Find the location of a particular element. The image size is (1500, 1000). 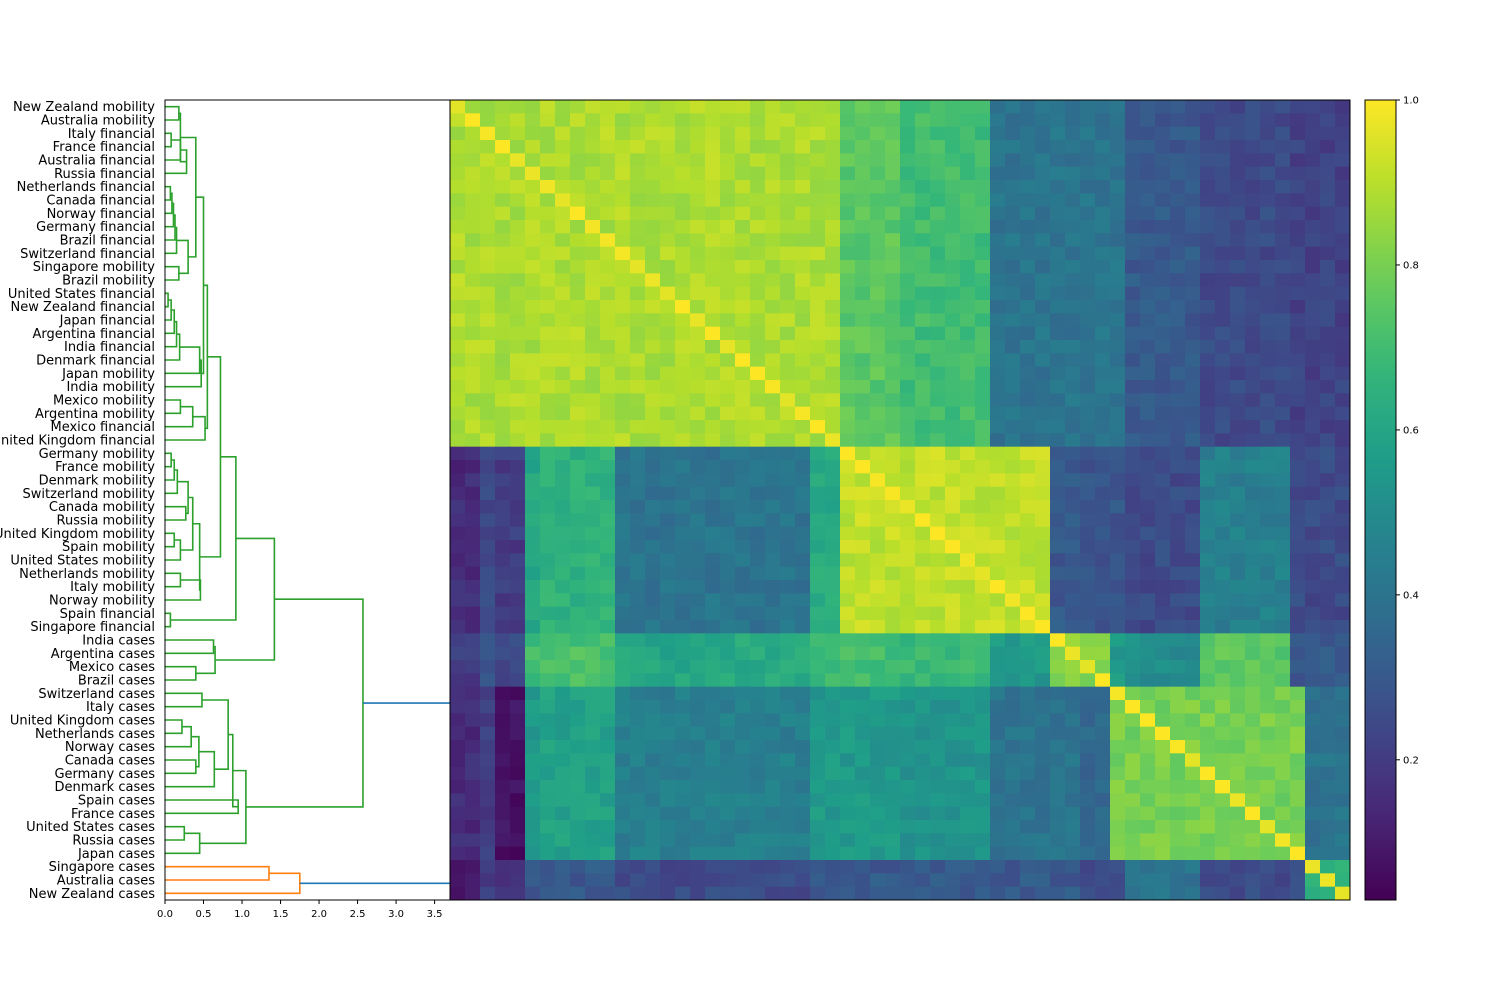

leaf-label: Italy mobility is located at coordinates (112, 587).